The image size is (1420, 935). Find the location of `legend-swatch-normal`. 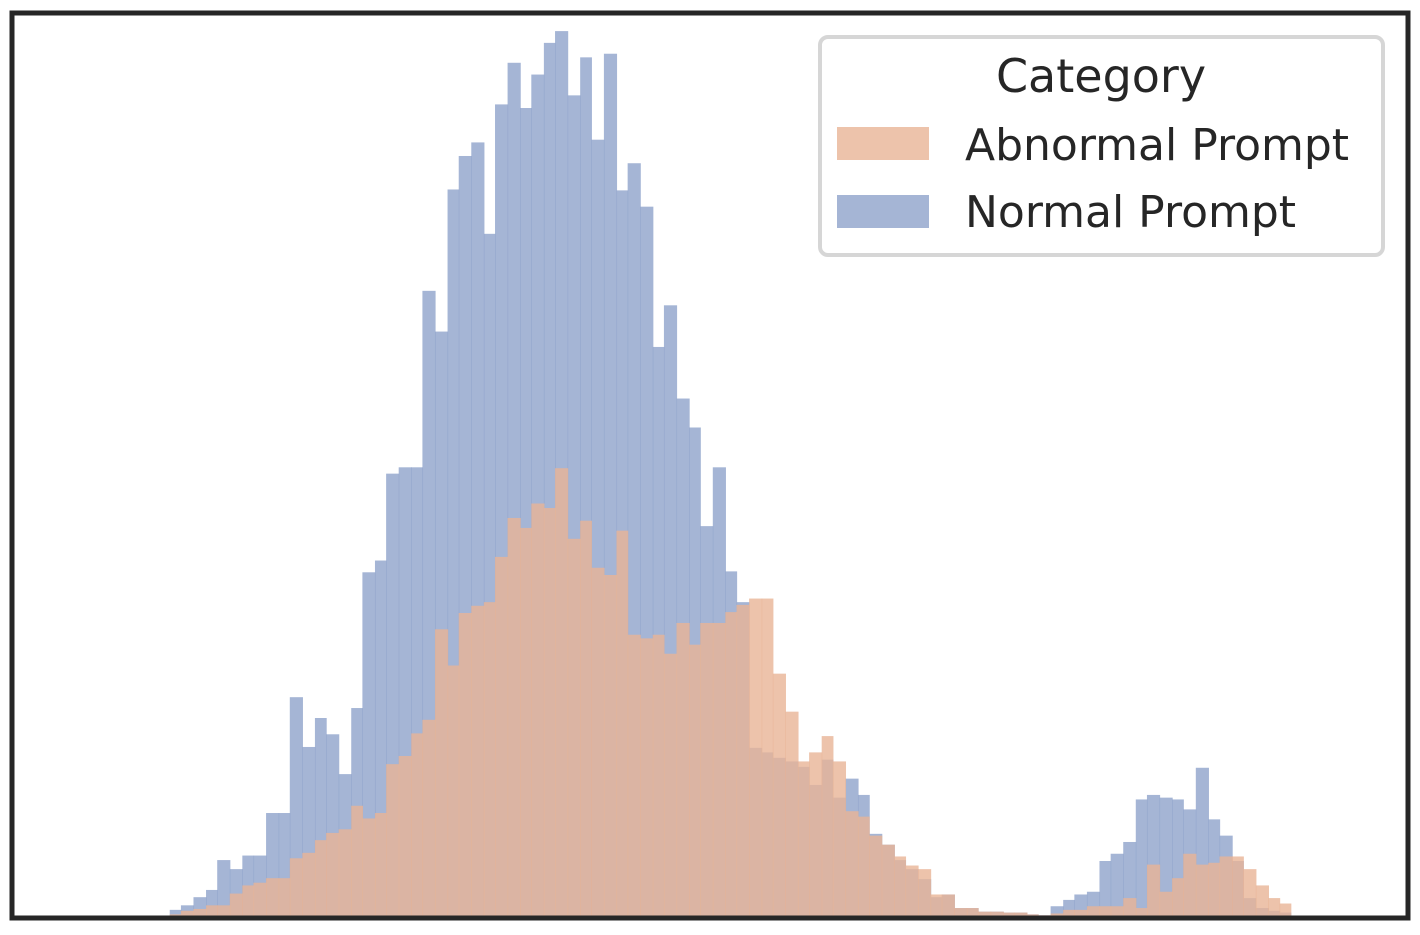

legend-swatch-normal is located at coordinates (883, 211).